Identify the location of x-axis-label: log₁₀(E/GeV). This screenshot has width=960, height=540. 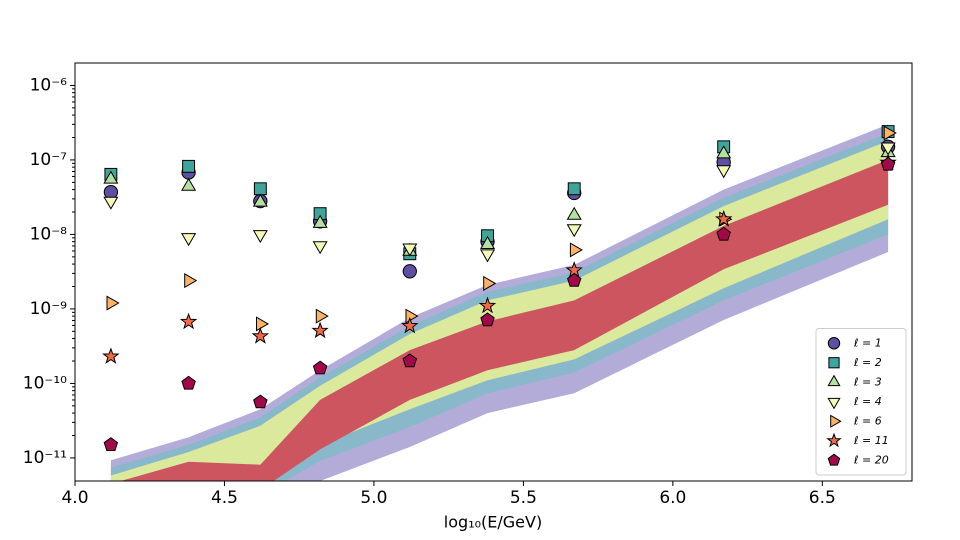
(493, 522).